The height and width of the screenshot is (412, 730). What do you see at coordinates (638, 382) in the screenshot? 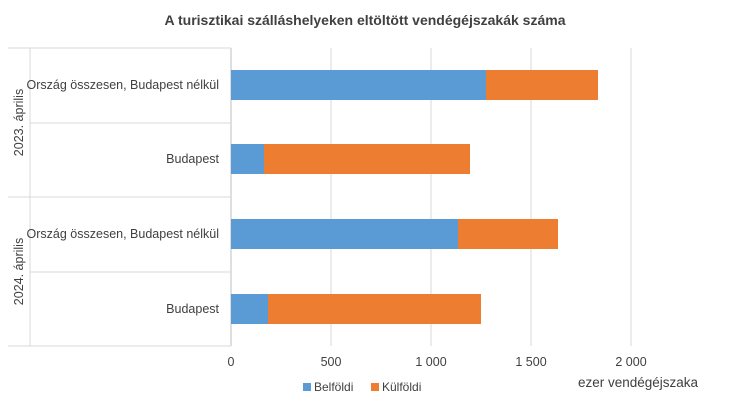
I see `x-axis-title: ezer vendégéjszaka` at bounding box center [638, 382].